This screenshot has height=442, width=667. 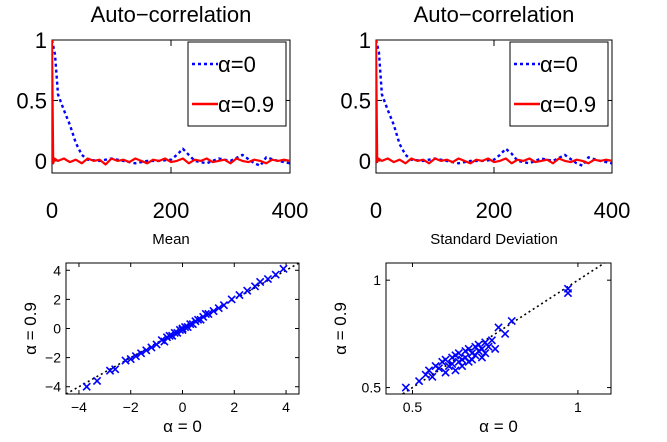 I want to click on y-tick-label: 4, so click(x=57, y=270).